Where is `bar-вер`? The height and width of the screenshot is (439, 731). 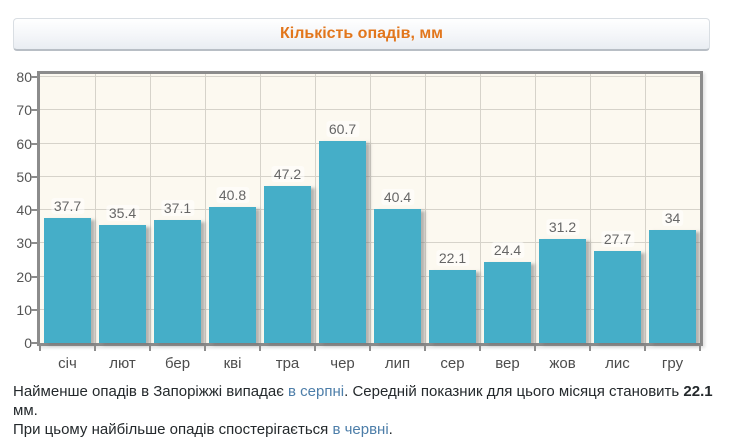 bar-вер is located at coordinates (507, 302).